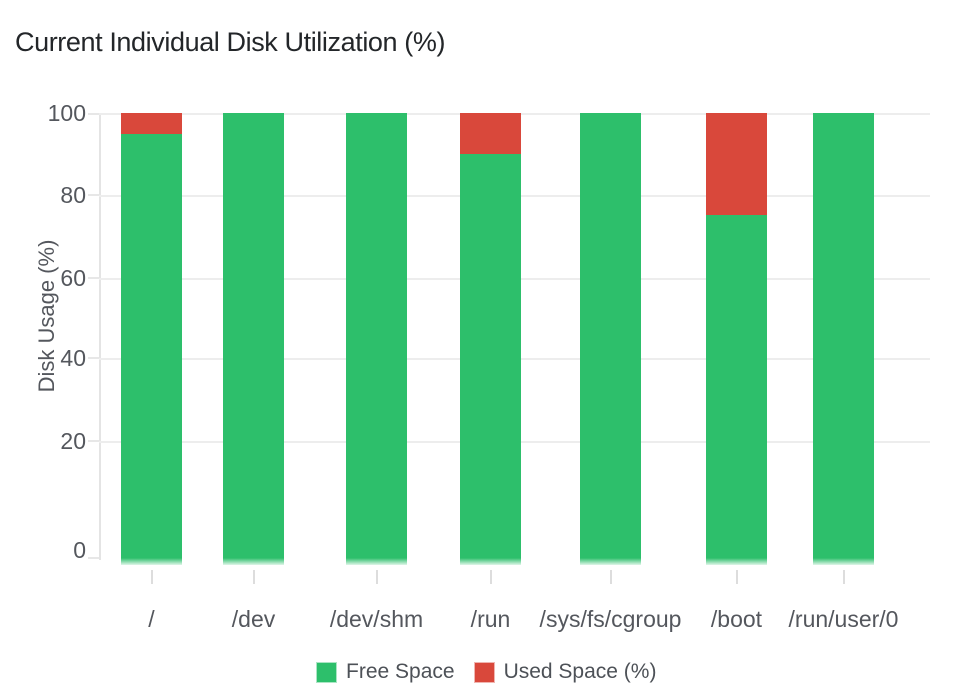 This screenshot has width=960, height=700. I want to click on bar-run-bottom-fade, so click(490, 561).